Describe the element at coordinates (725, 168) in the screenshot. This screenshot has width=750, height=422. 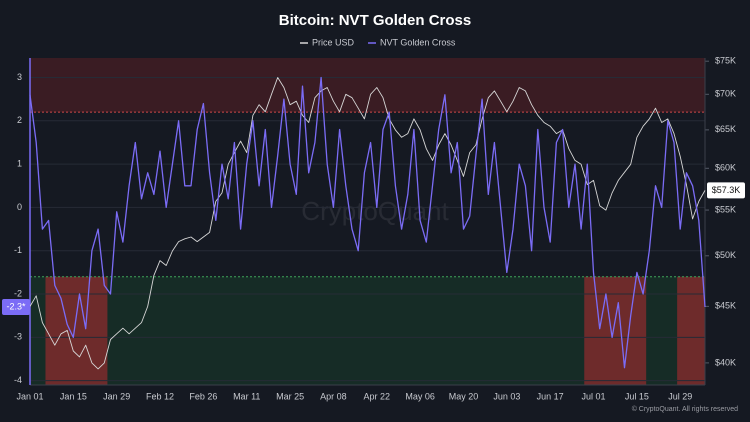
I see `y2-tick-label: $60K` at that location.